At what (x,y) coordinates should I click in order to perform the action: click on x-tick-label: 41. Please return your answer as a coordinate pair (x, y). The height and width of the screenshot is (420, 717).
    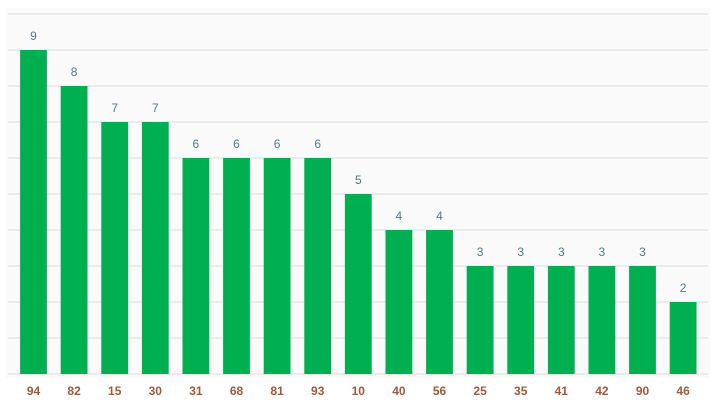
    Looking at the image, I should click on (562, 391).